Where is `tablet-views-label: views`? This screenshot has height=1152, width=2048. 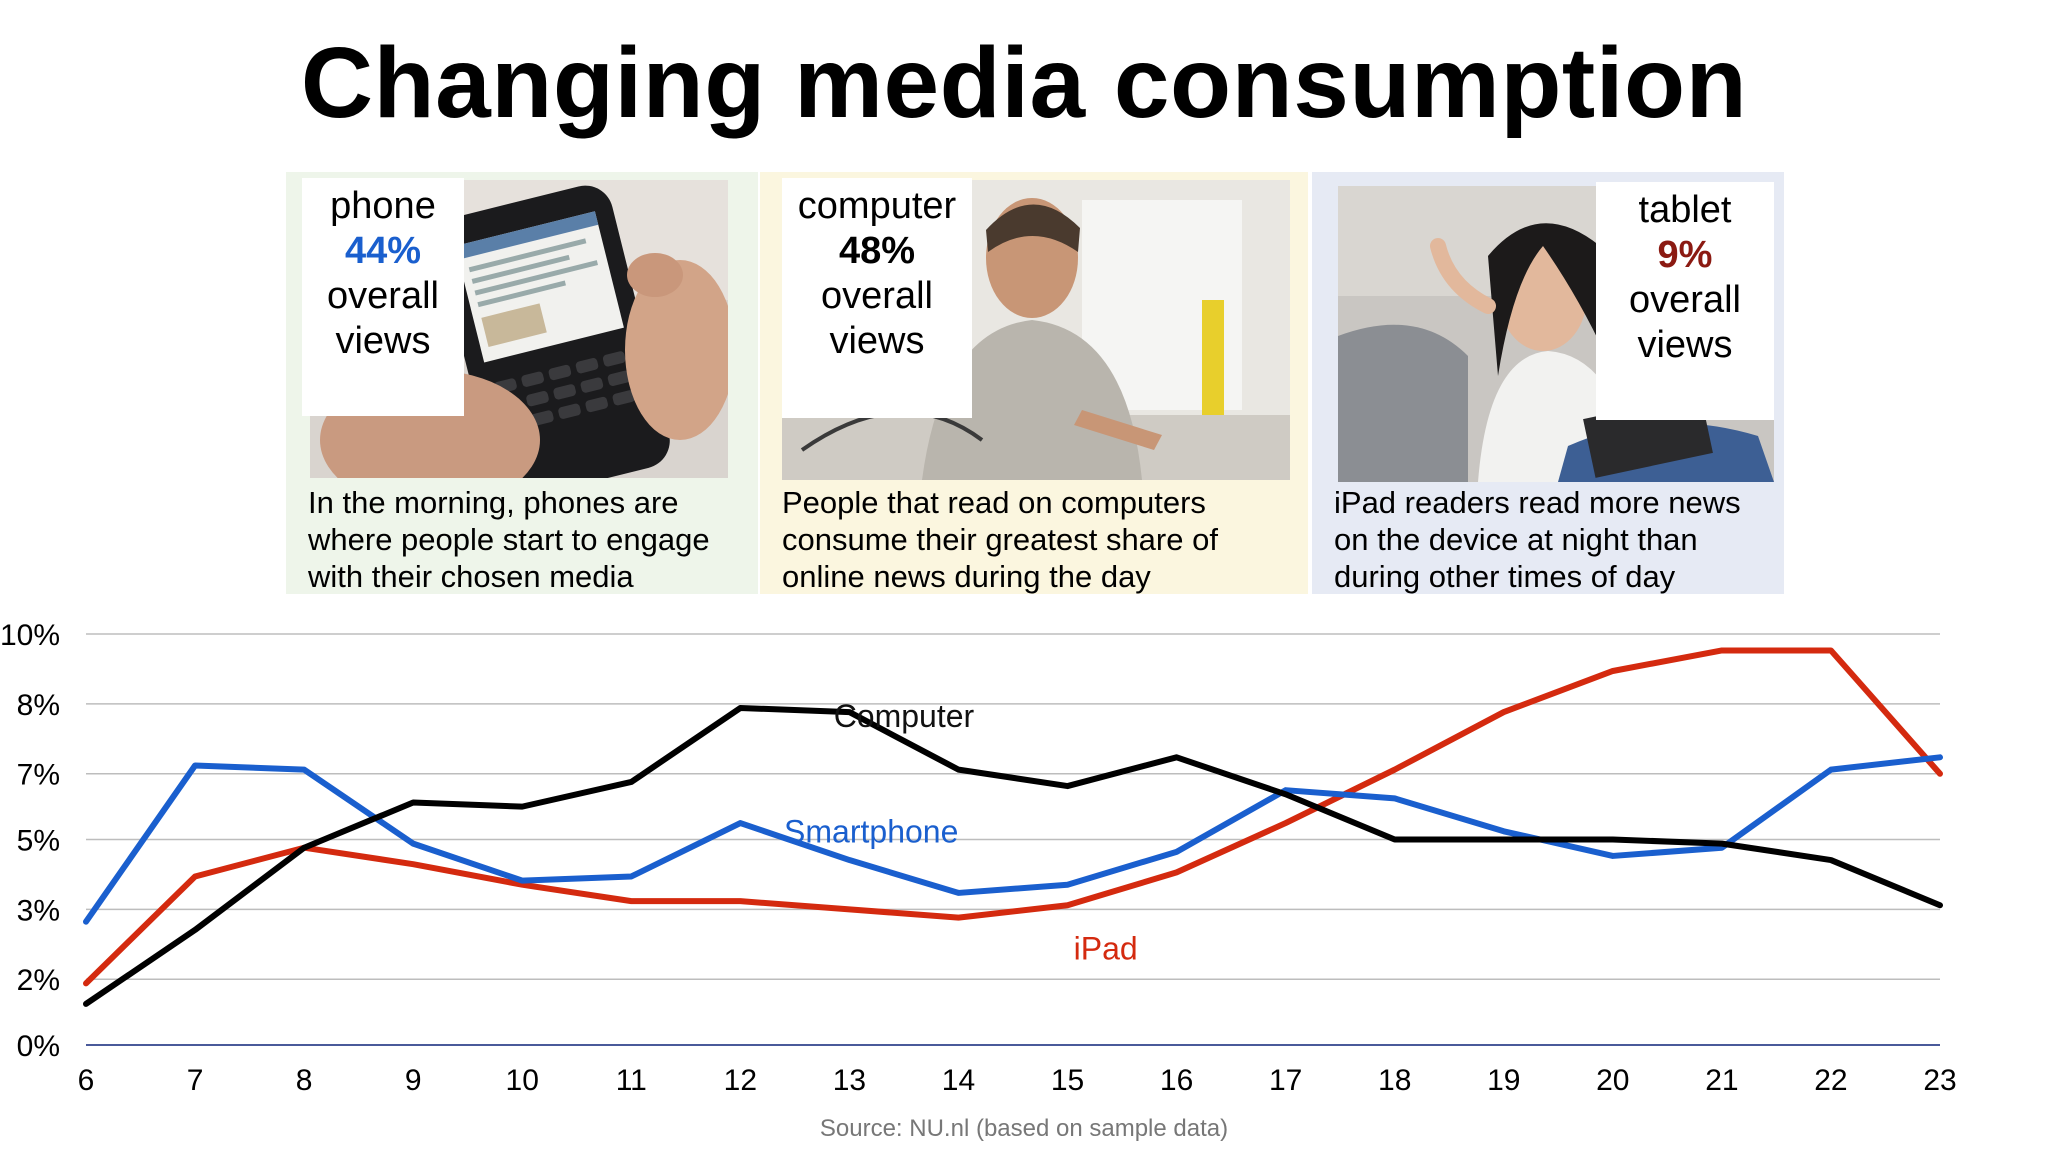 tablet-views-label: views is located at coordinates (1685, 345).